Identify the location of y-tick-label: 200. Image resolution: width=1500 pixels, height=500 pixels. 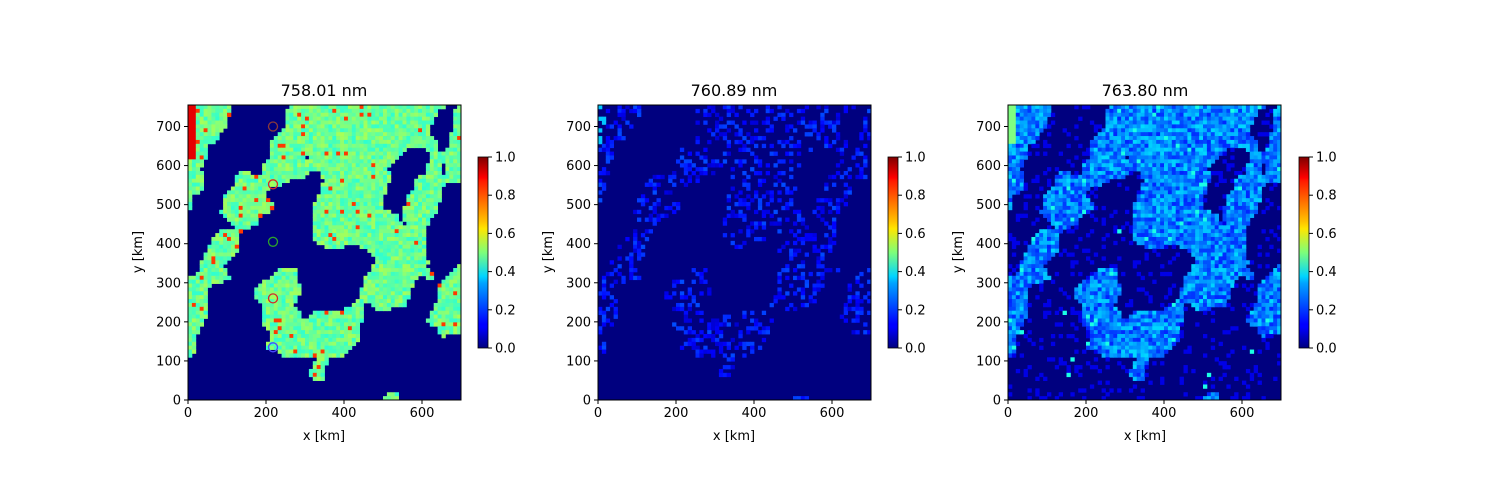
(168, 322).